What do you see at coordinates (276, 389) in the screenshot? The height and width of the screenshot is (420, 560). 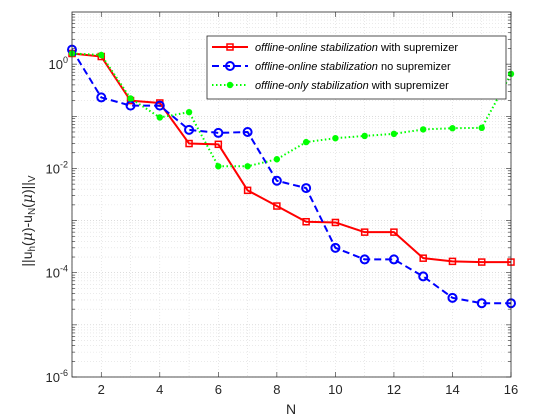 I see `x-tick-label: 8` at bounding box center [276, 389].